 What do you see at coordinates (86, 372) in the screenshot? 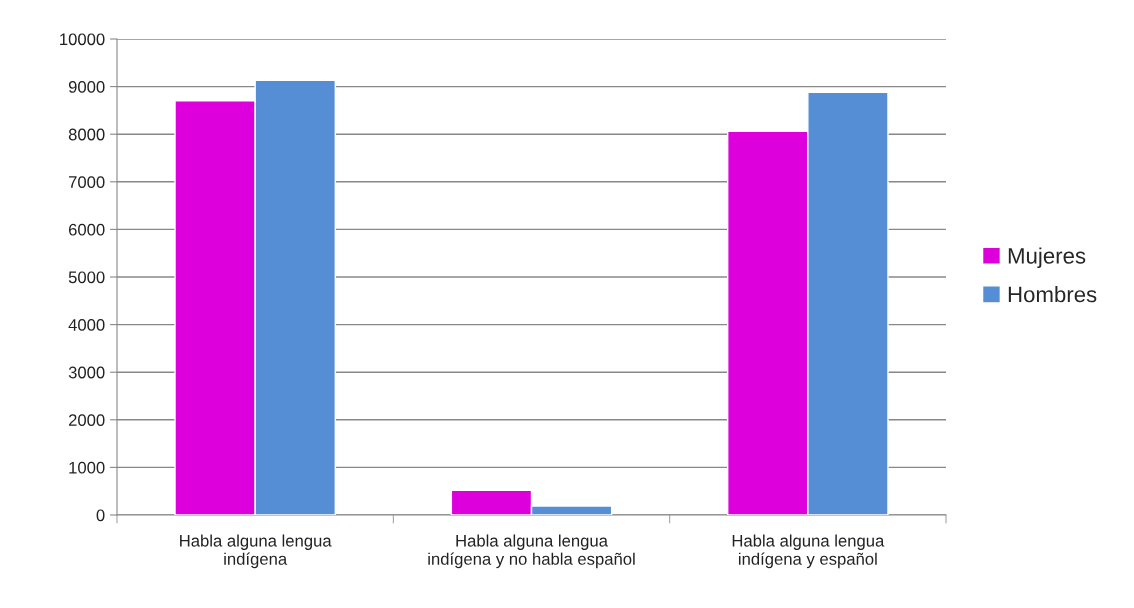
I see `y-tick-label: 3000` at bounding box center [86, 372].